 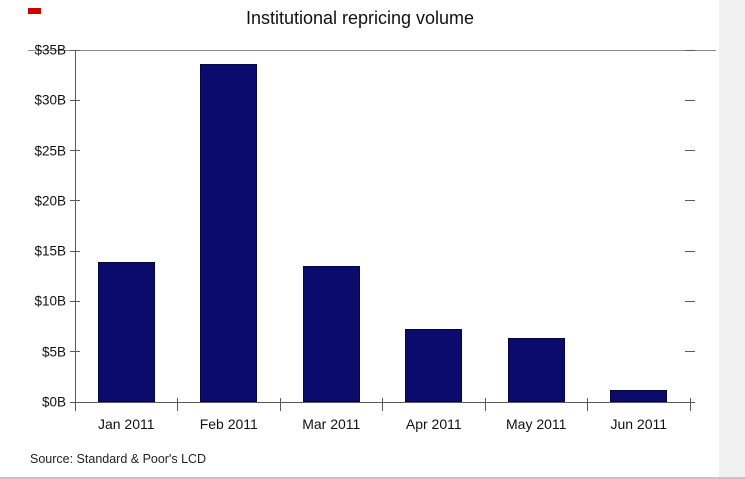 What do you see at coordinates (50, 301) in the screenshot?
I see `y-axis-tick-label: $10B` at bounding box center [50, 301].